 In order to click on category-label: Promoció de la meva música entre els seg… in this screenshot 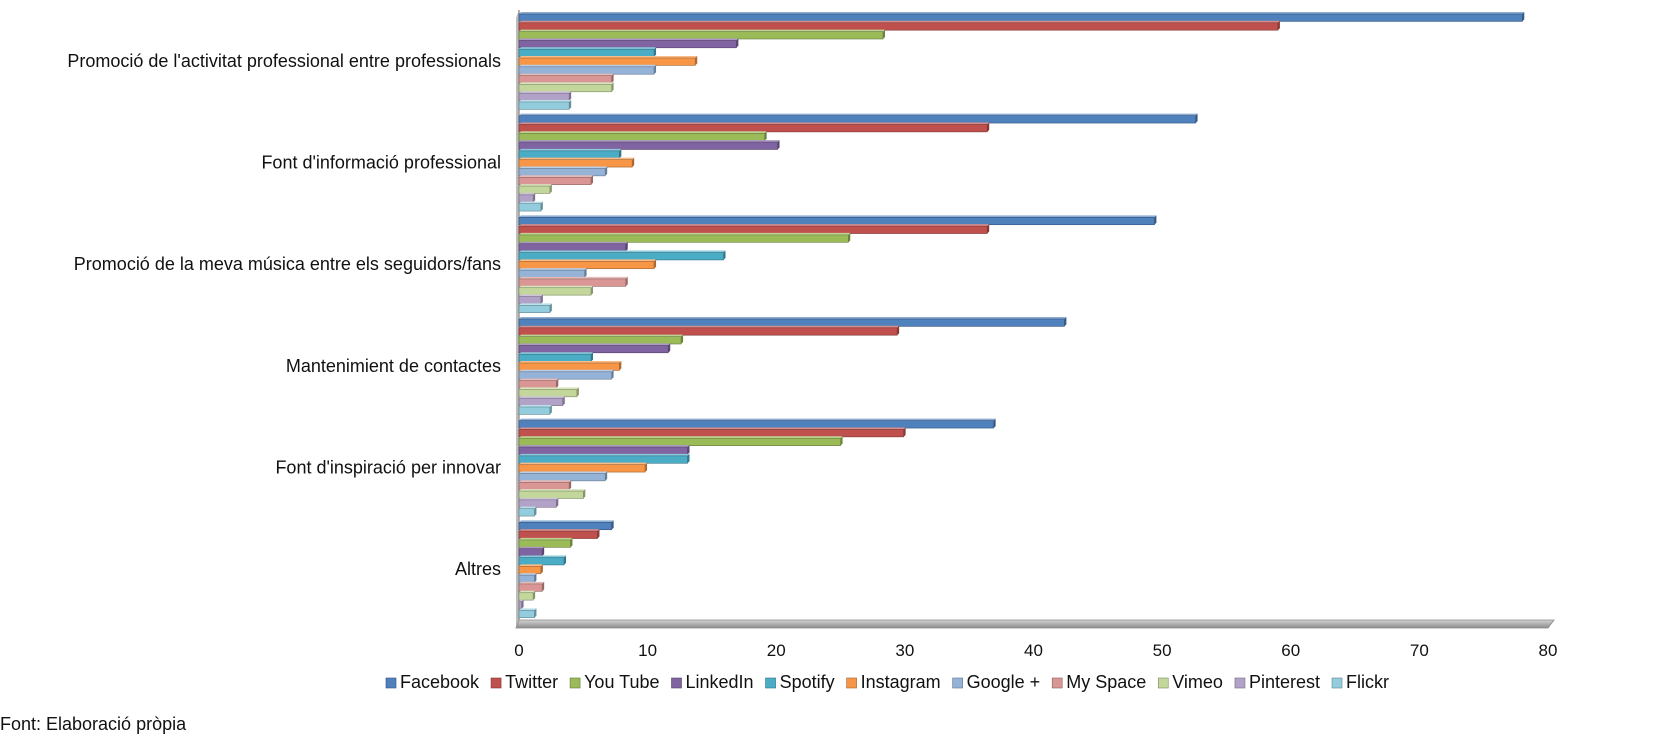, I will do `click(287, 264)`.